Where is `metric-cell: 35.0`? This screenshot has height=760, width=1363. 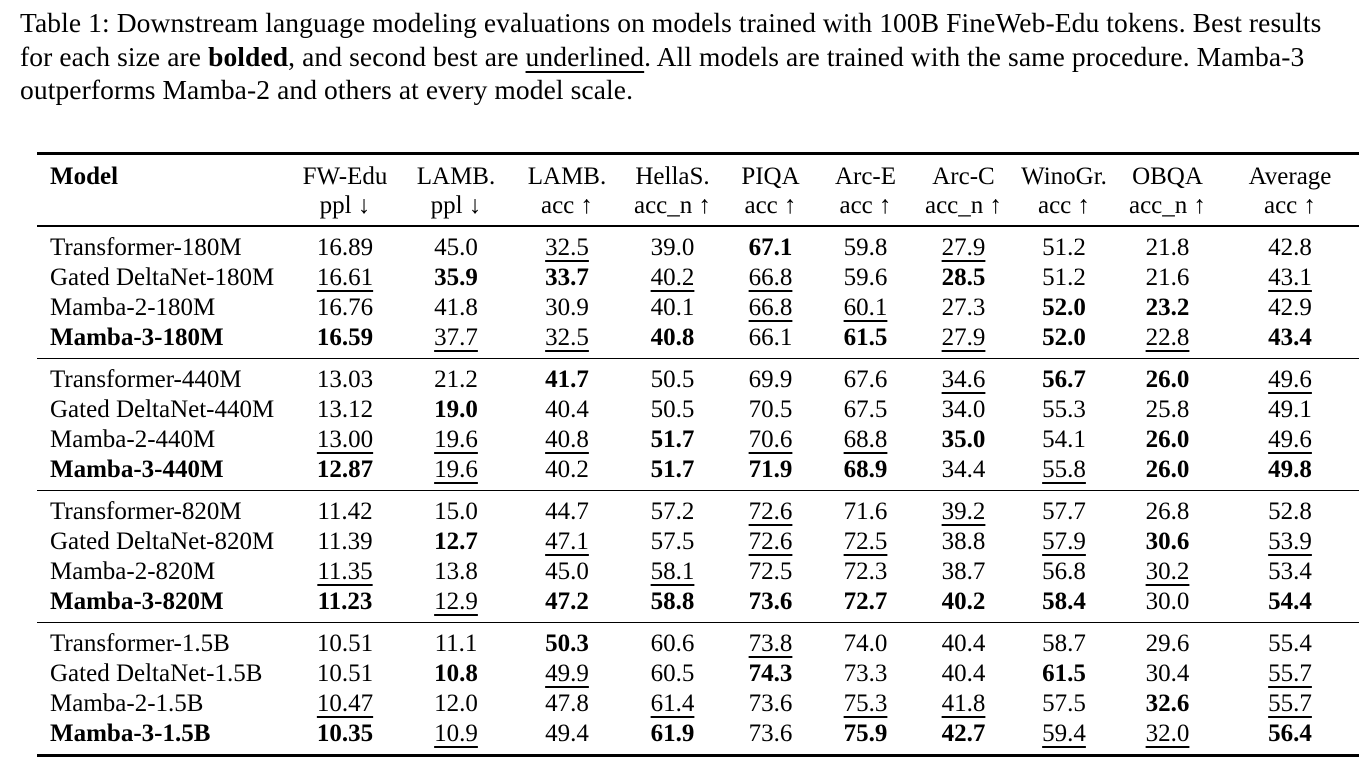
metric-cell: 35.0 is located at coordinates (963, 440).